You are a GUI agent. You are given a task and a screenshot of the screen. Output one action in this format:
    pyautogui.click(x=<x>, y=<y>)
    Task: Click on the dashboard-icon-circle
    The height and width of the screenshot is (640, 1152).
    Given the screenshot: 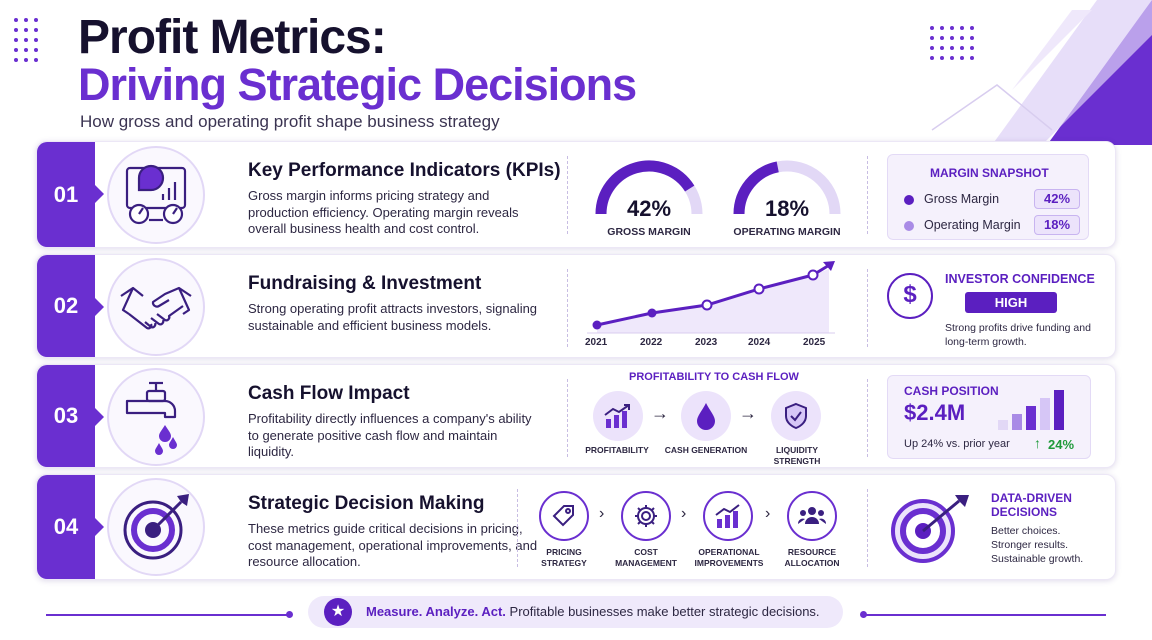 What is the action you would take?
    pyautogui.click(x=156, y=195)
    